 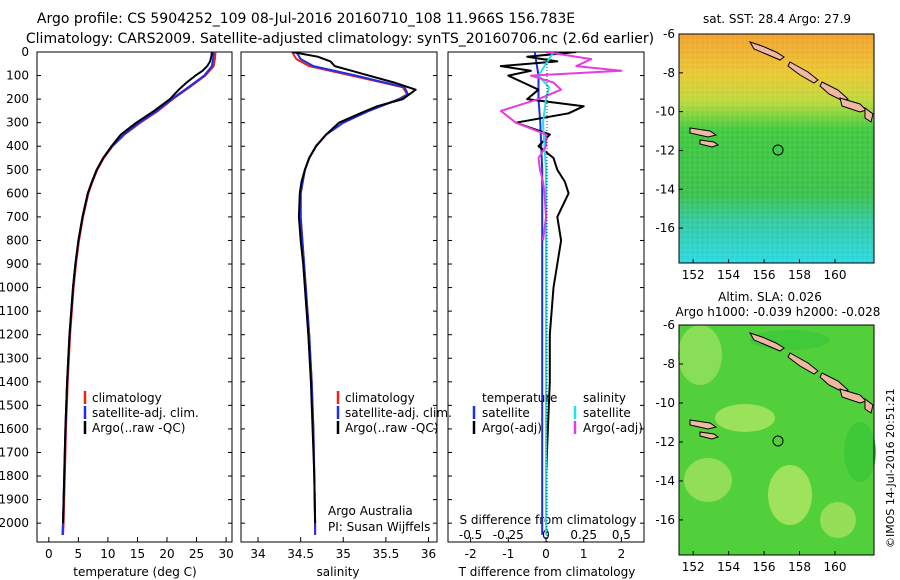 I want to click on tdiff-satellite-line, so click(x=538, y=293).